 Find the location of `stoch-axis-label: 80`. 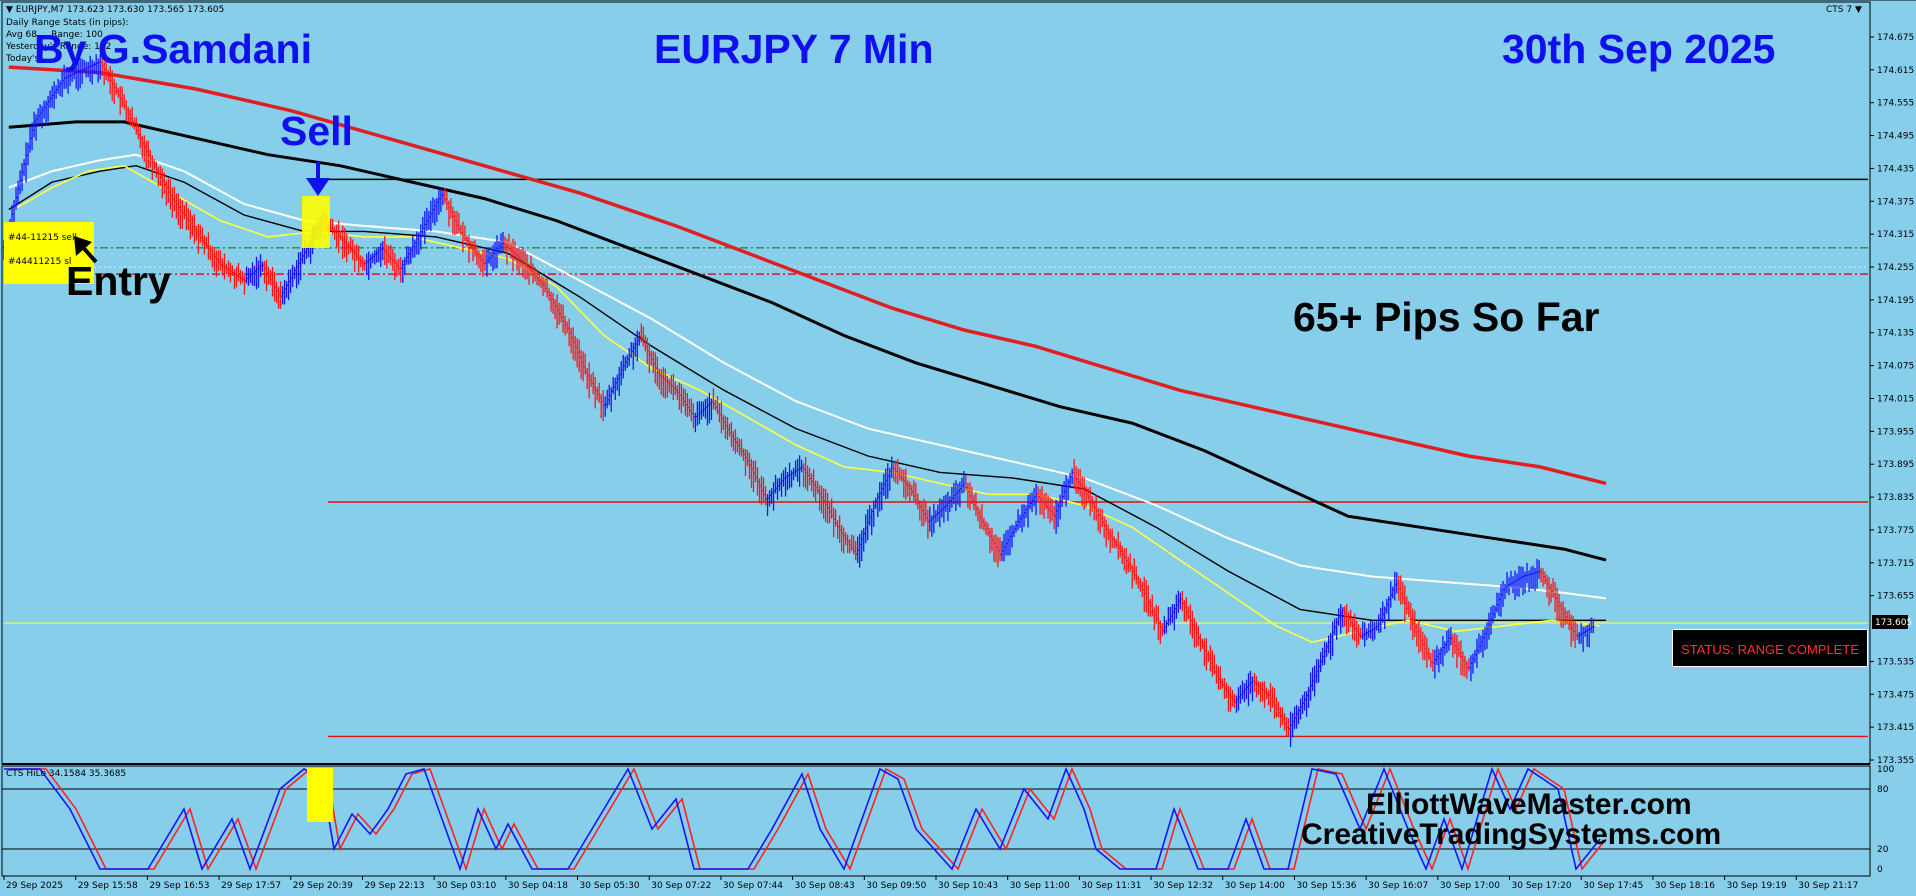

stoch-axis-label: 80 is located at coordinates (1883, 790).